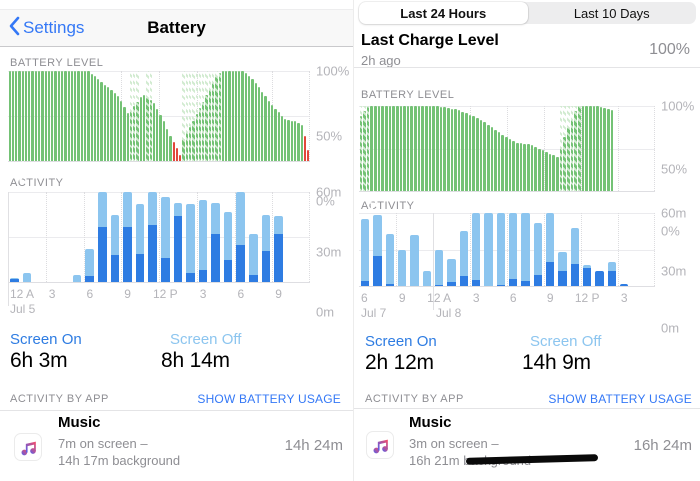  Describe the element at coordinates (388, 206) in the screenshot. I see `activity-section-label: ACTIVITY` at that location.